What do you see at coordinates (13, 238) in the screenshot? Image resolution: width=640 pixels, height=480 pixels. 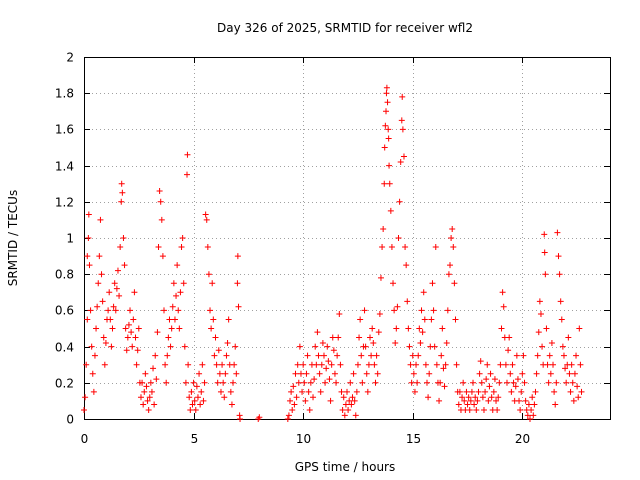 I see `y-axis-label: SRMTID / TECUs` at bounding box center [13, 238].